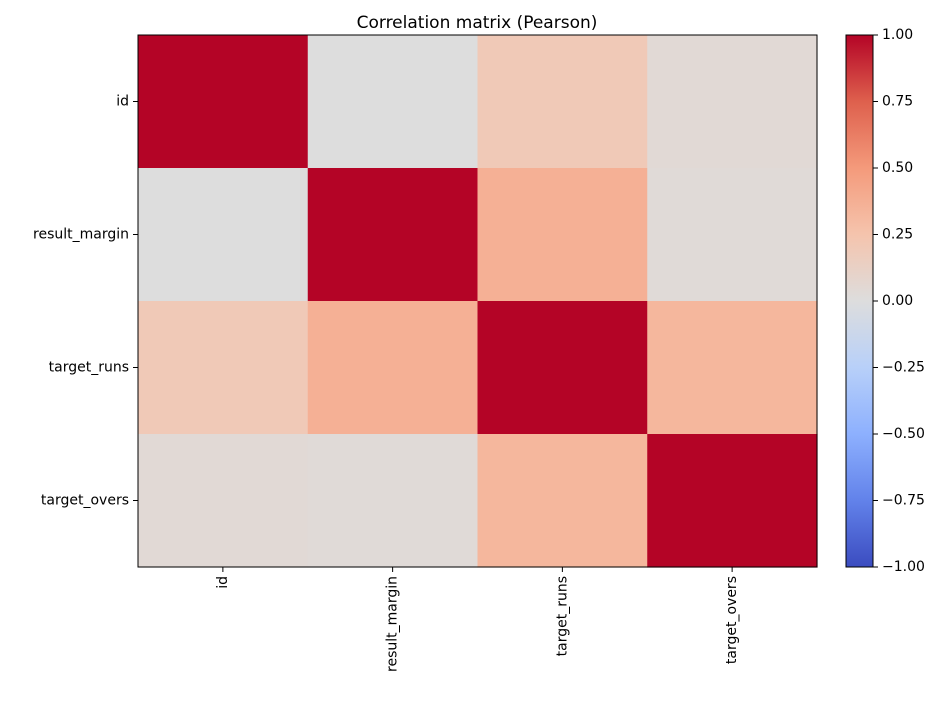 The width and height of the screenshot is (946, 705). Describe the element at coordinates (562, 235) in the screenshot. I see `heatmap-cell-result_margin-target_runs` at that location.